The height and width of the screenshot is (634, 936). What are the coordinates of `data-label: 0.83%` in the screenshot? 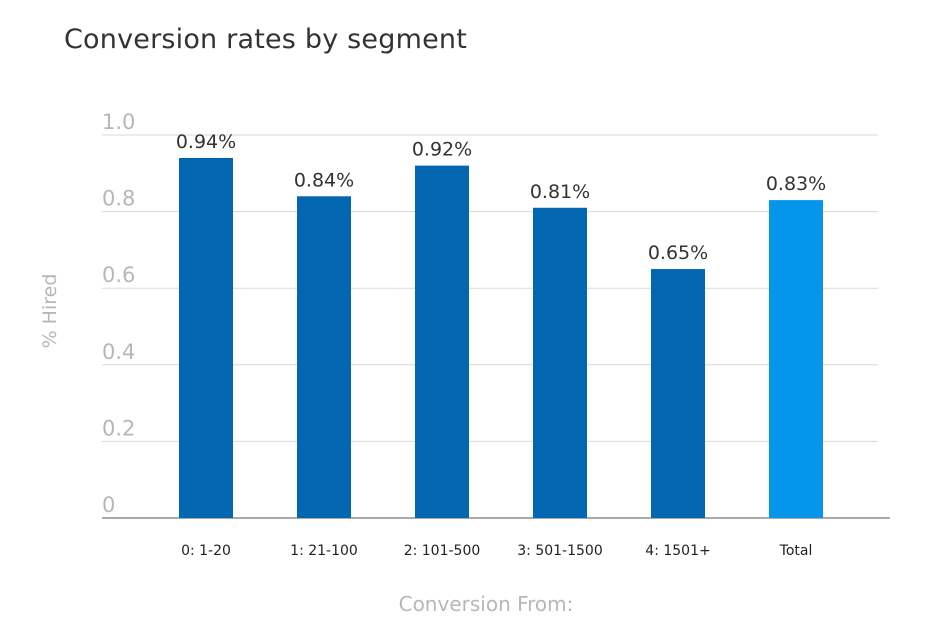 It's located at (796, 184).